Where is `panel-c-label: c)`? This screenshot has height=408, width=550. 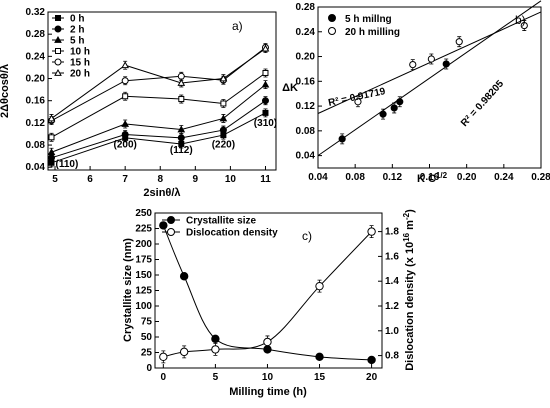 panel-c-label: c) is located at coordinates (307, 236).